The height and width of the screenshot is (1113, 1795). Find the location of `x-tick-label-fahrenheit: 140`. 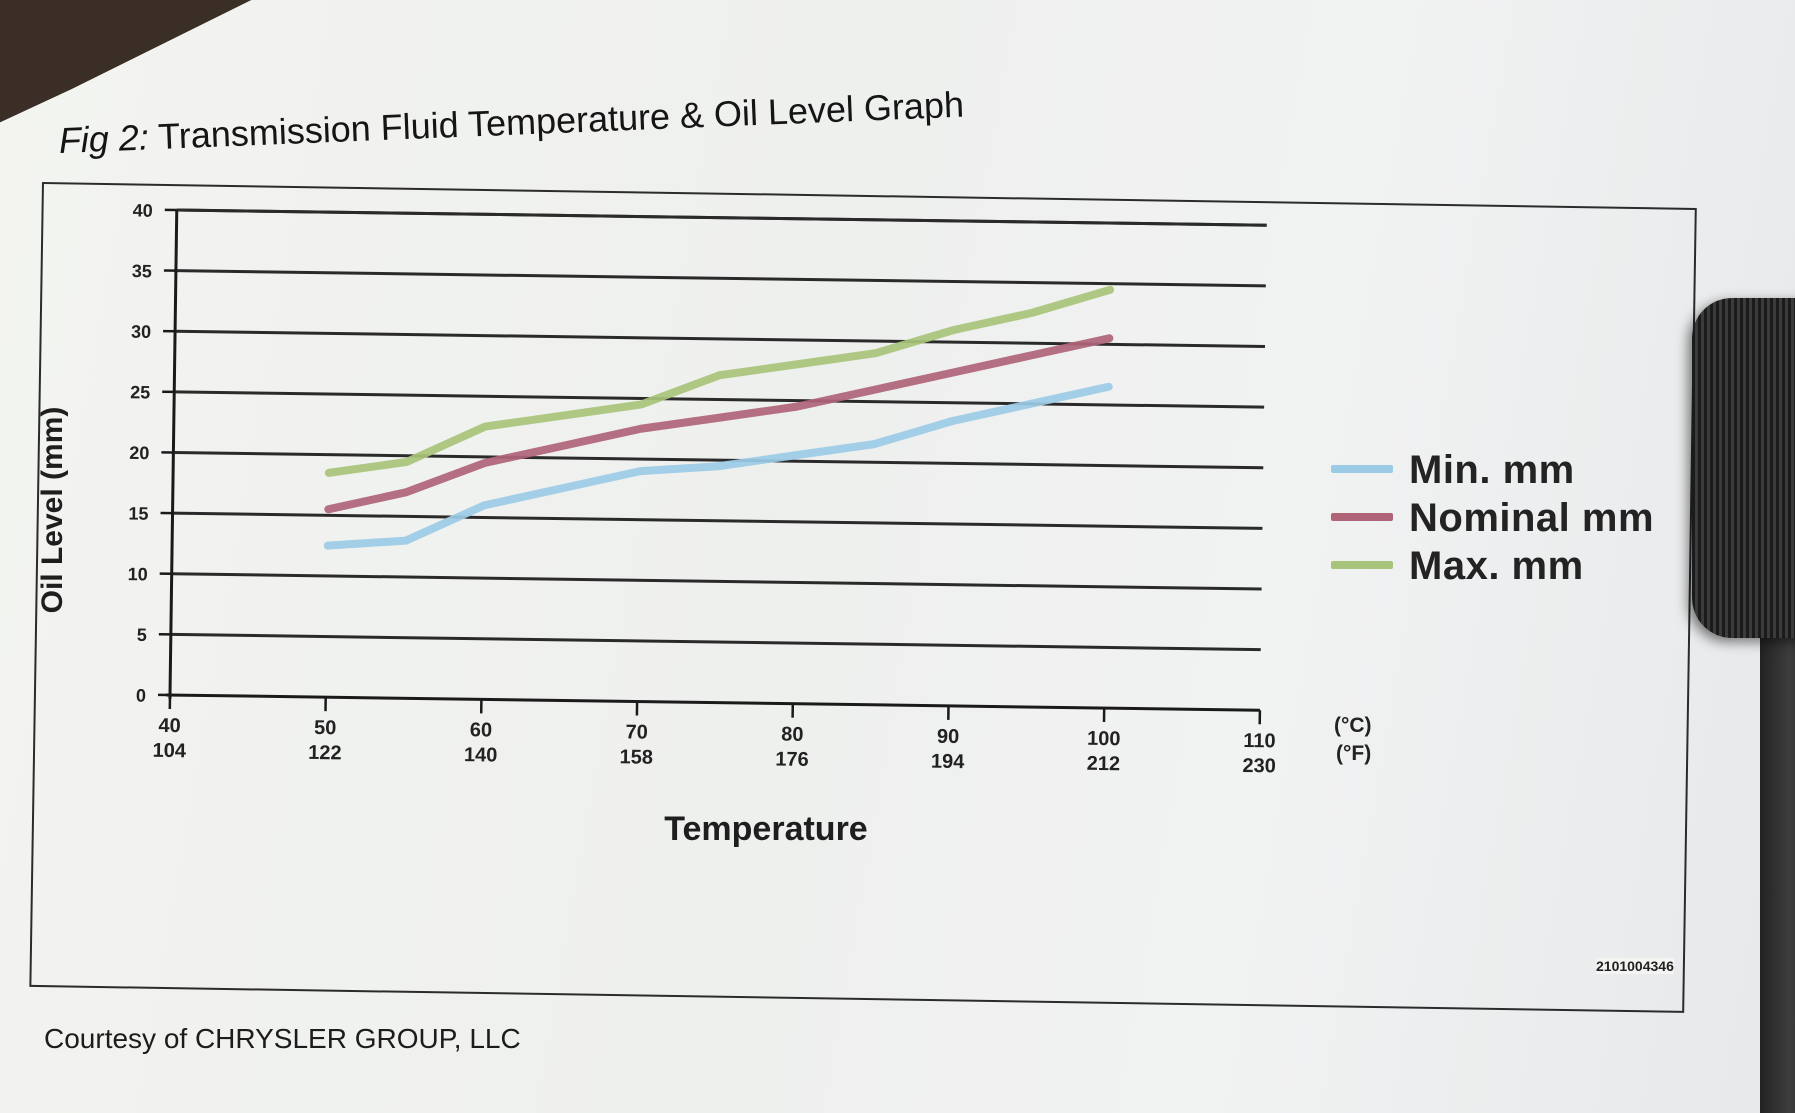

x-tick-label-fahrenheit: 140 is located at coordinates (481, 755).